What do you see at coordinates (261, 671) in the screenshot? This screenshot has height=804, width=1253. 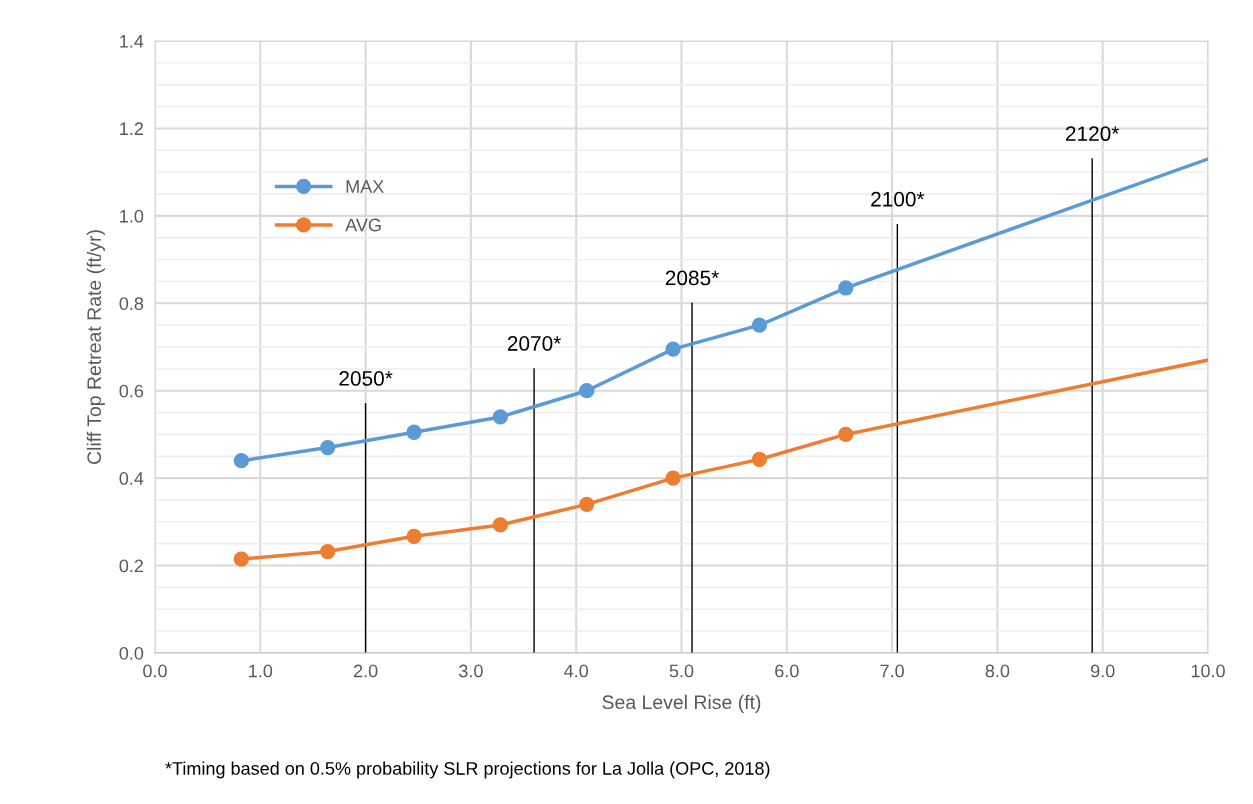 I see `x-tick-label: 1.0` at bounding box center [261, 671].